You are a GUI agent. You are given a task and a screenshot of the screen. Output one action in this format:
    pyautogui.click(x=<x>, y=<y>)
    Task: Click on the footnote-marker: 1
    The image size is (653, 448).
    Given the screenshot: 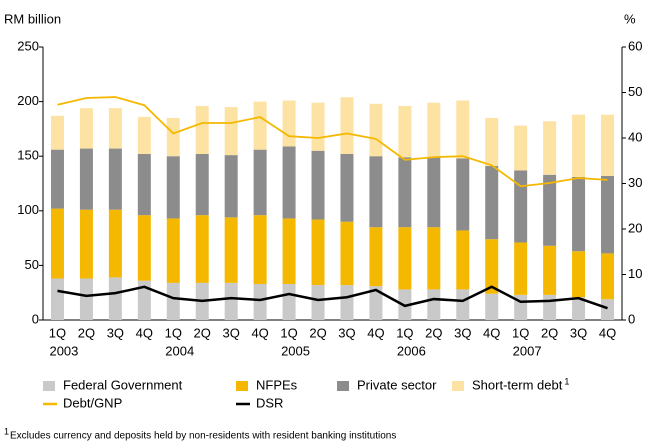 What is the action you would take?
    pyautogui.click(x=6, y=431)
    